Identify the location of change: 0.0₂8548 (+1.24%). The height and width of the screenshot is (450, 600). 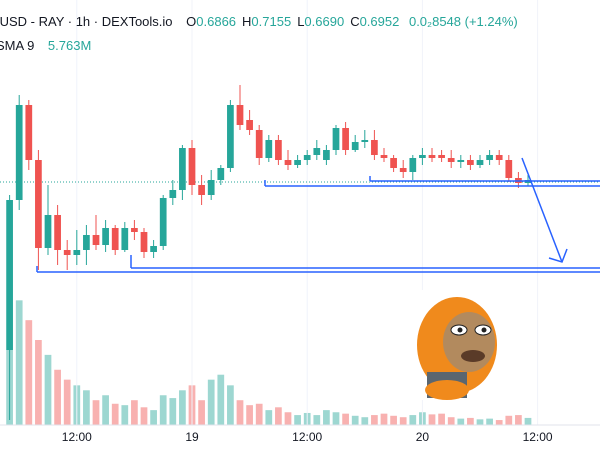
(463, 21).